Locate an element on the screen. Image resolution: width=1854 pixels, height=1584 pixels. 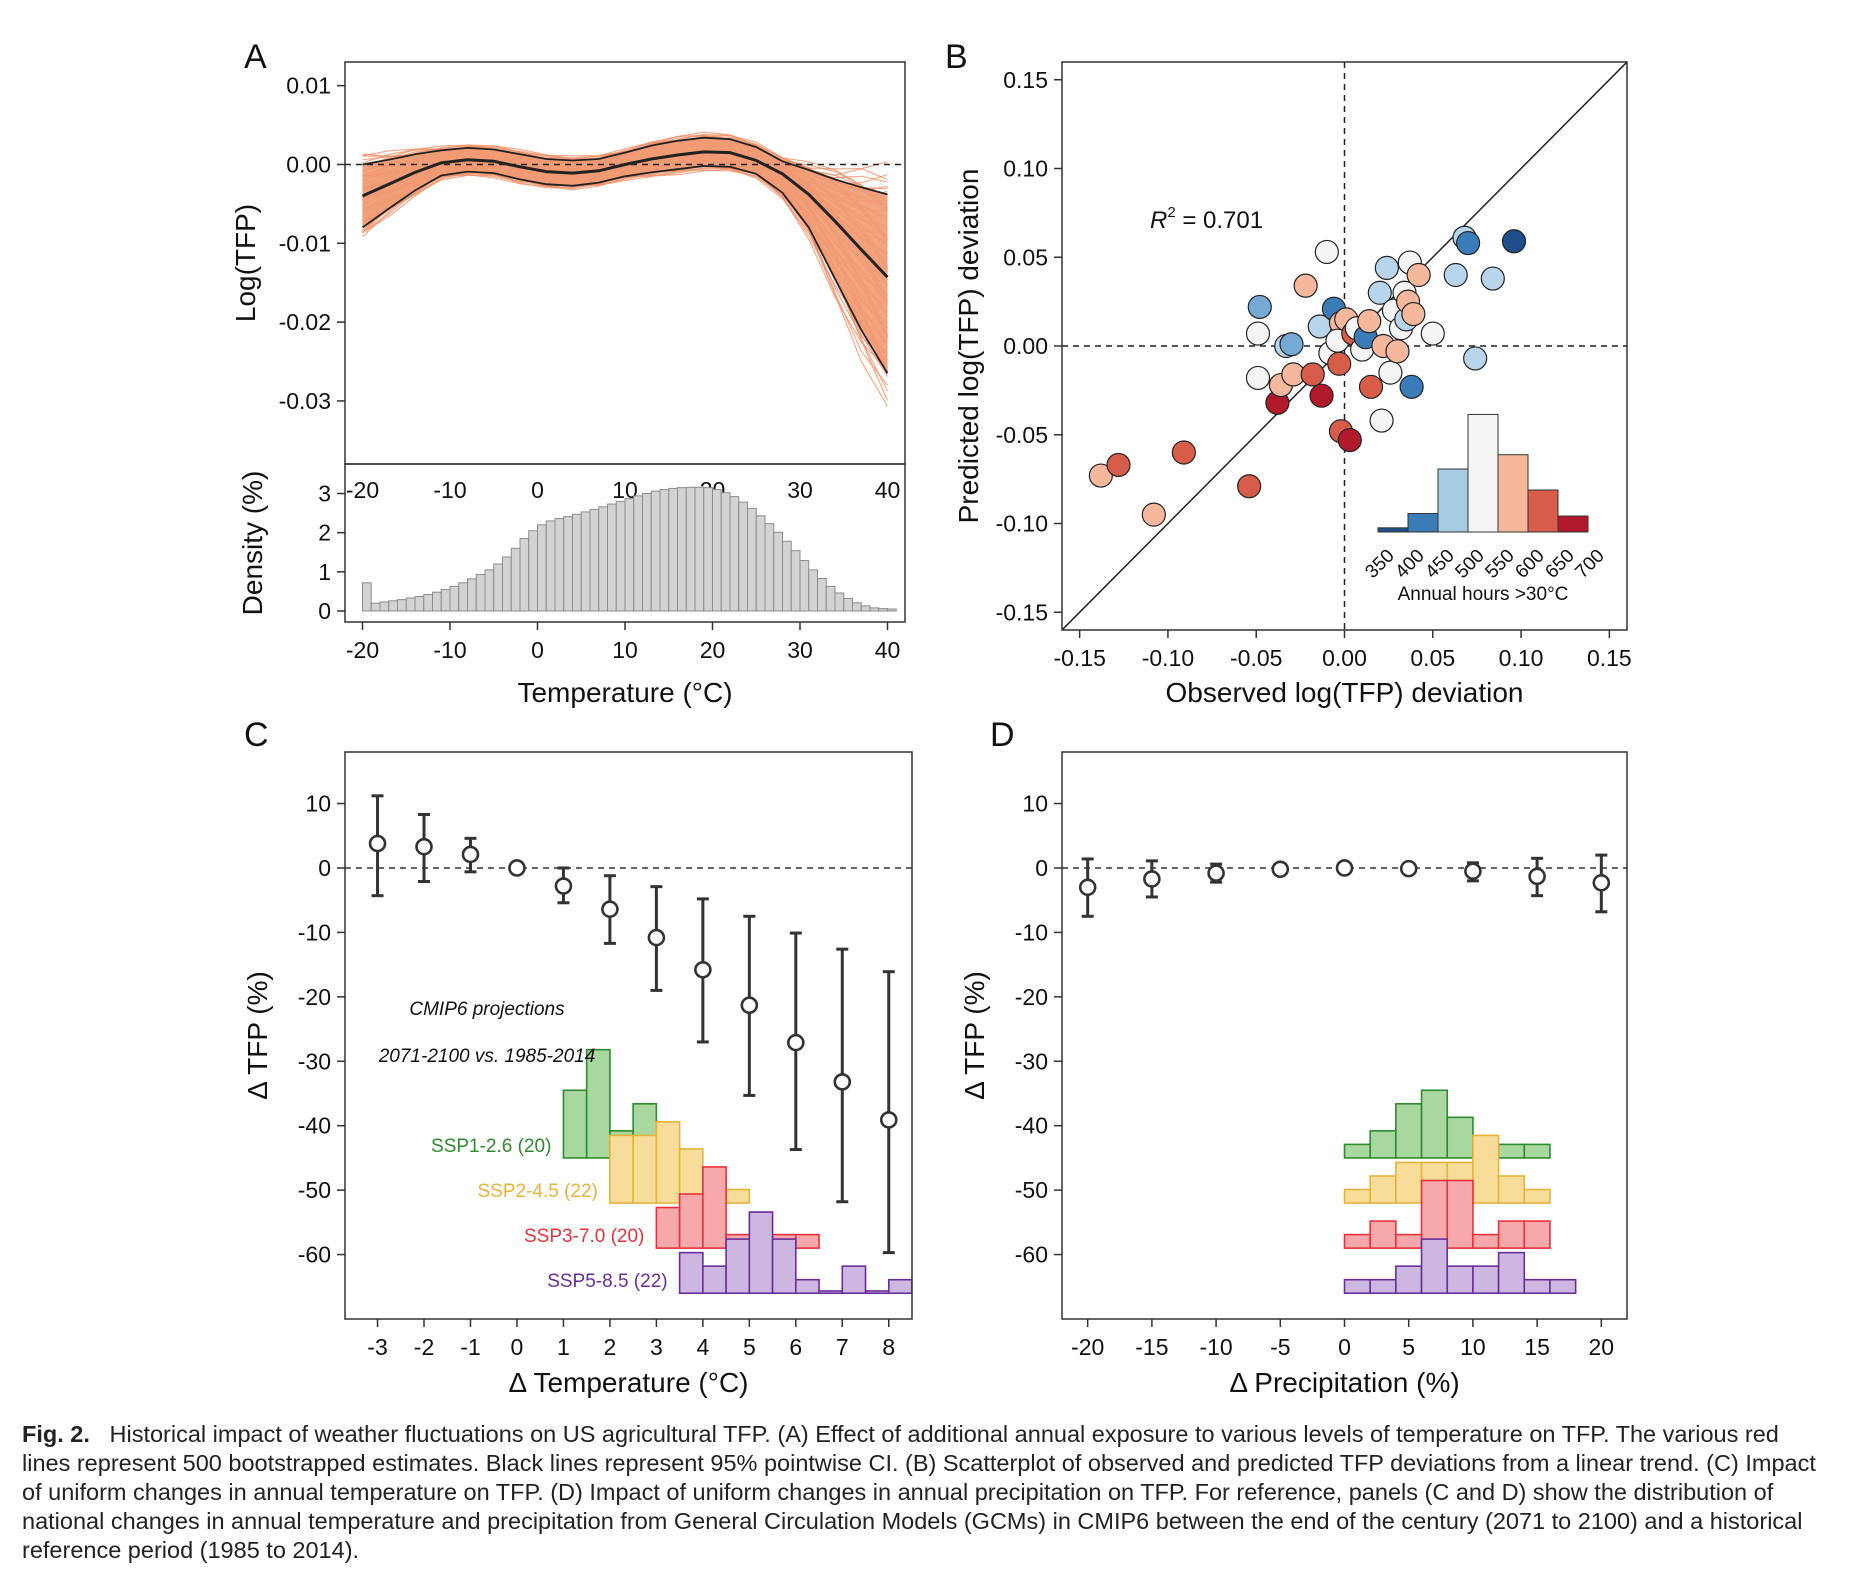
x-tick-label: -10 is located at coordinates (449, 650).